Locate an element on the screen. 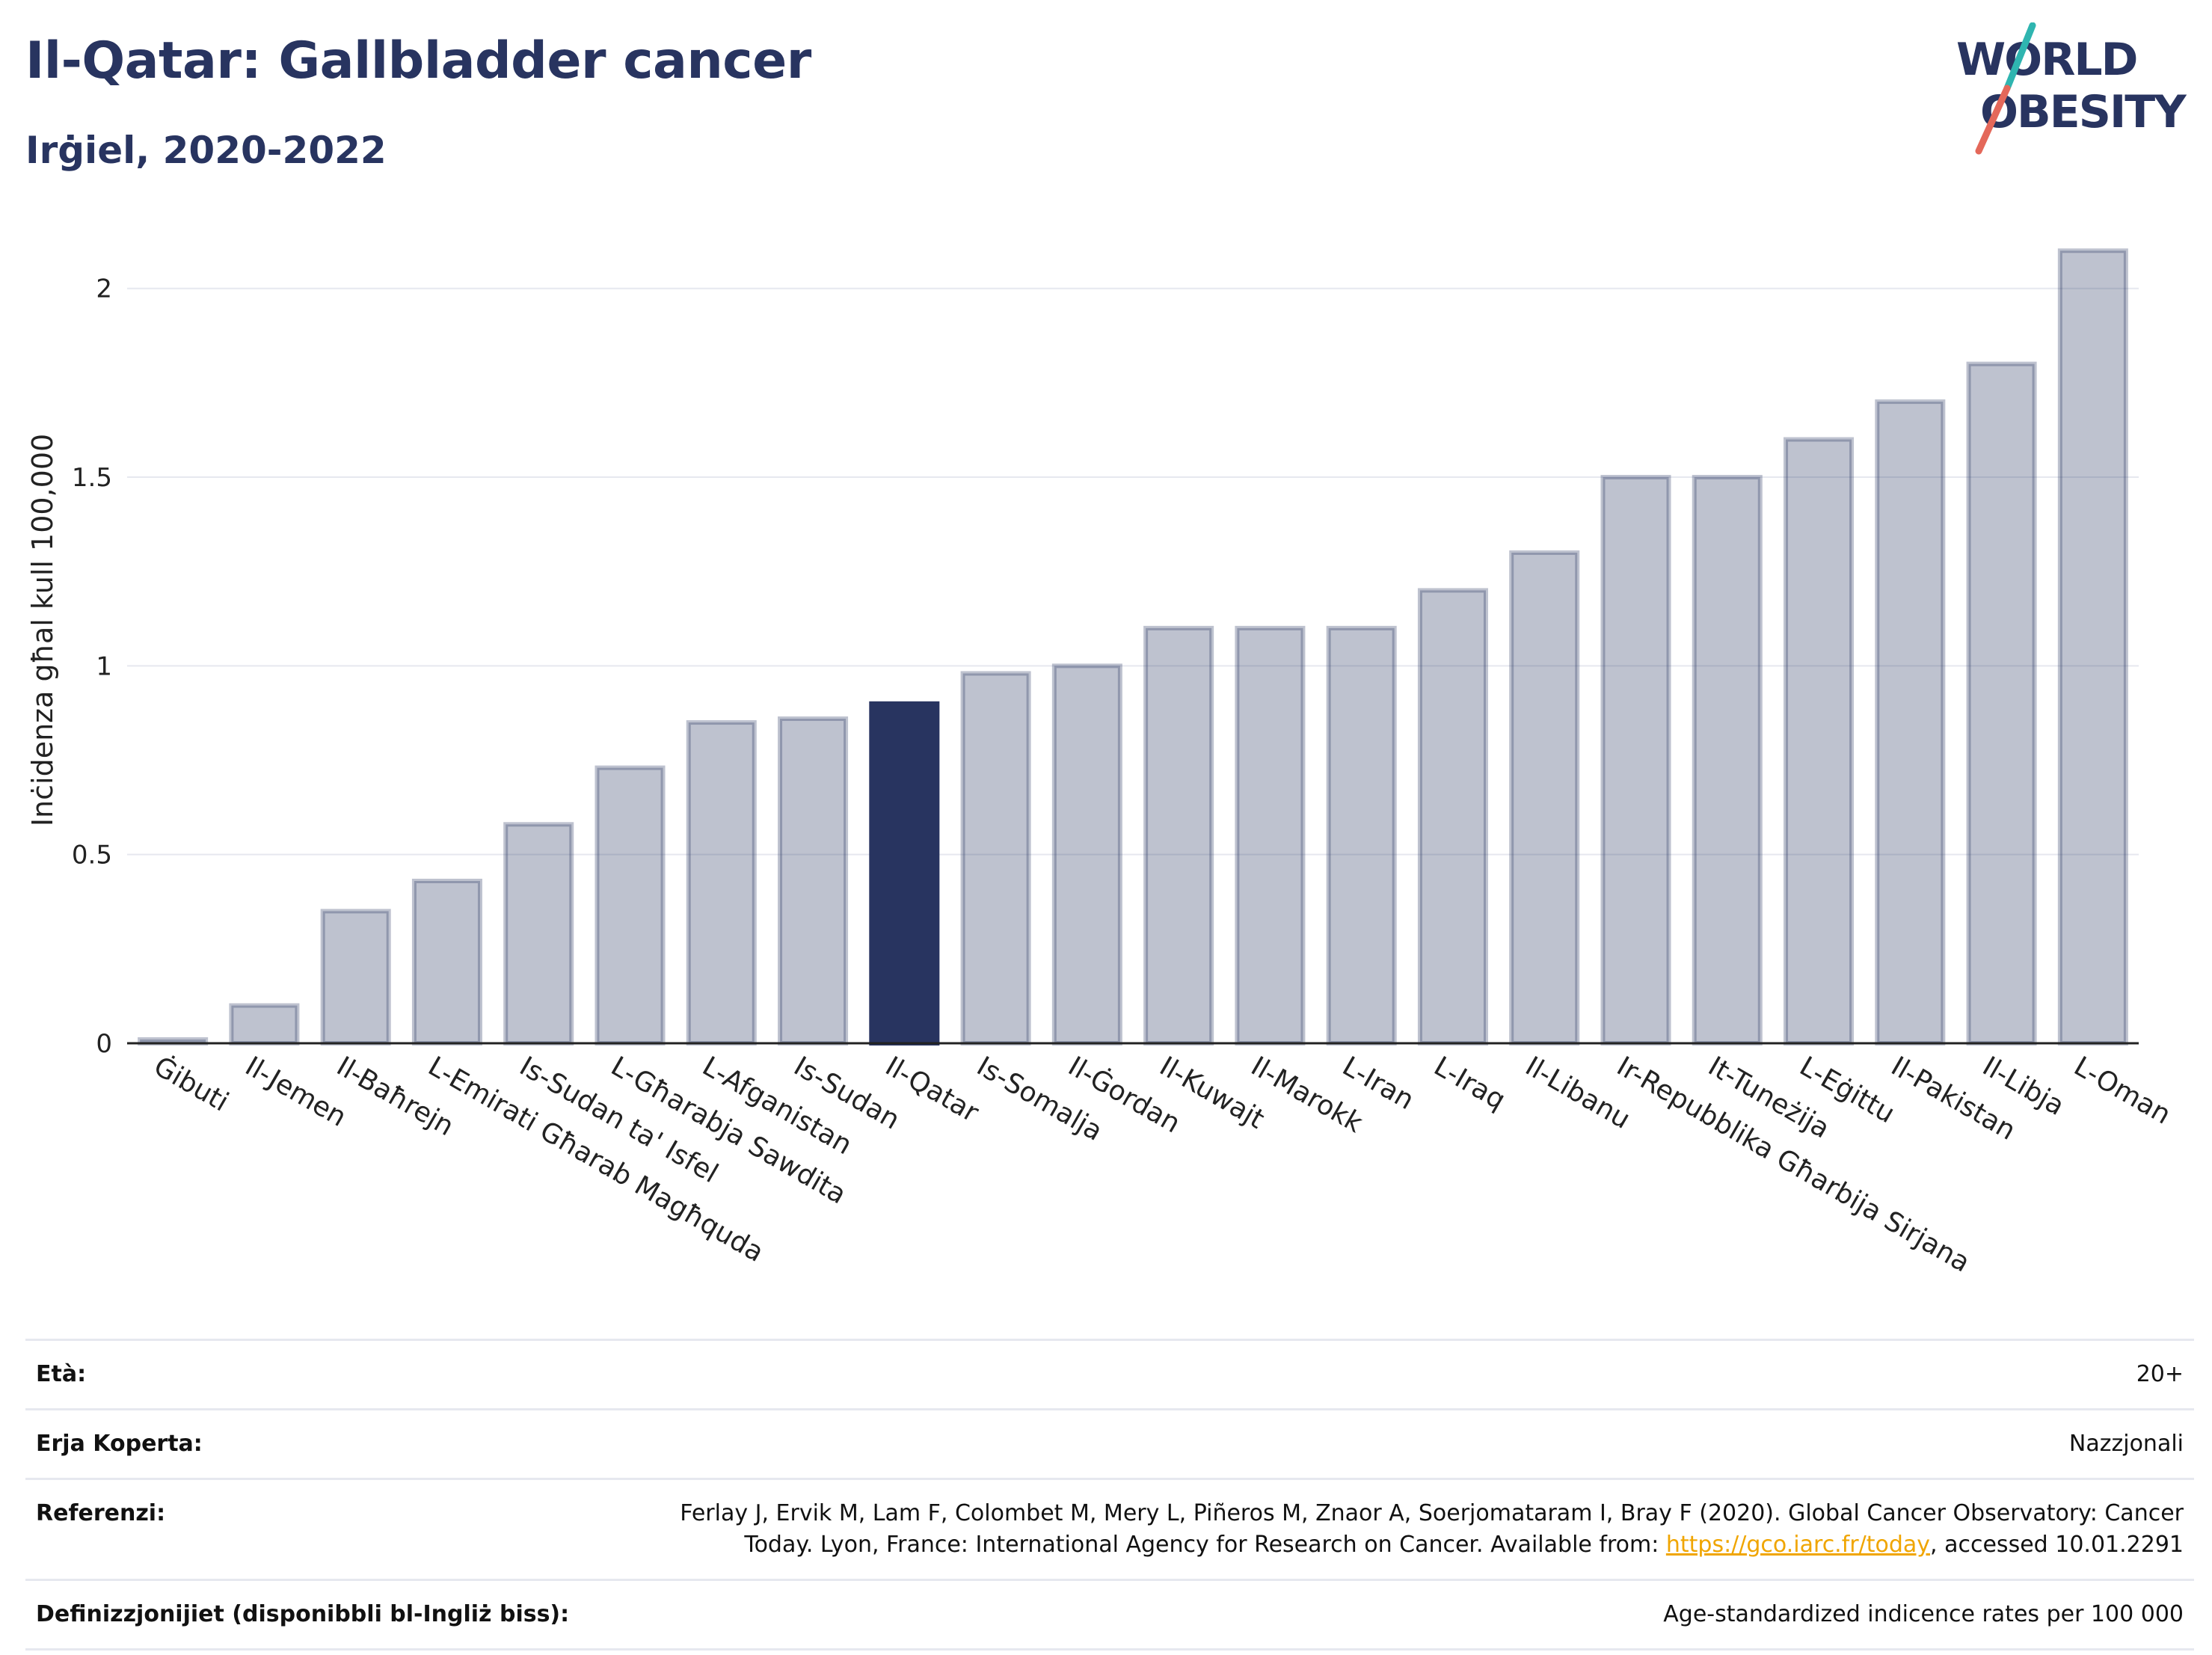  age-label: Età: is located at coordinates (320, 1374).